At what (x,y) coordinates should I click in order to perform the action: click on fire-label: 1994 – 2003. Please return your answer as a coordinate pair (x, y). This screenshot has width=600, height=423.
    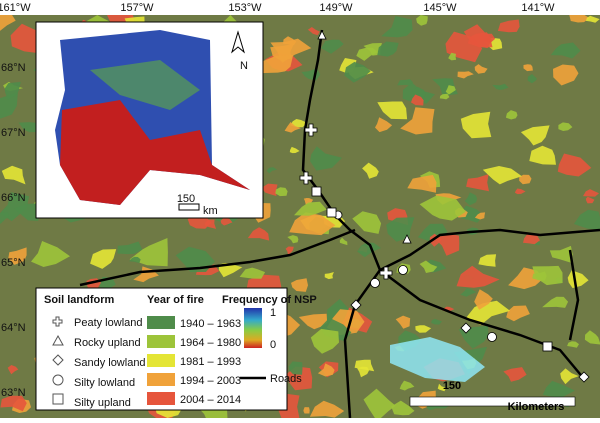
    Looking at the image, I should click on (210, 381).